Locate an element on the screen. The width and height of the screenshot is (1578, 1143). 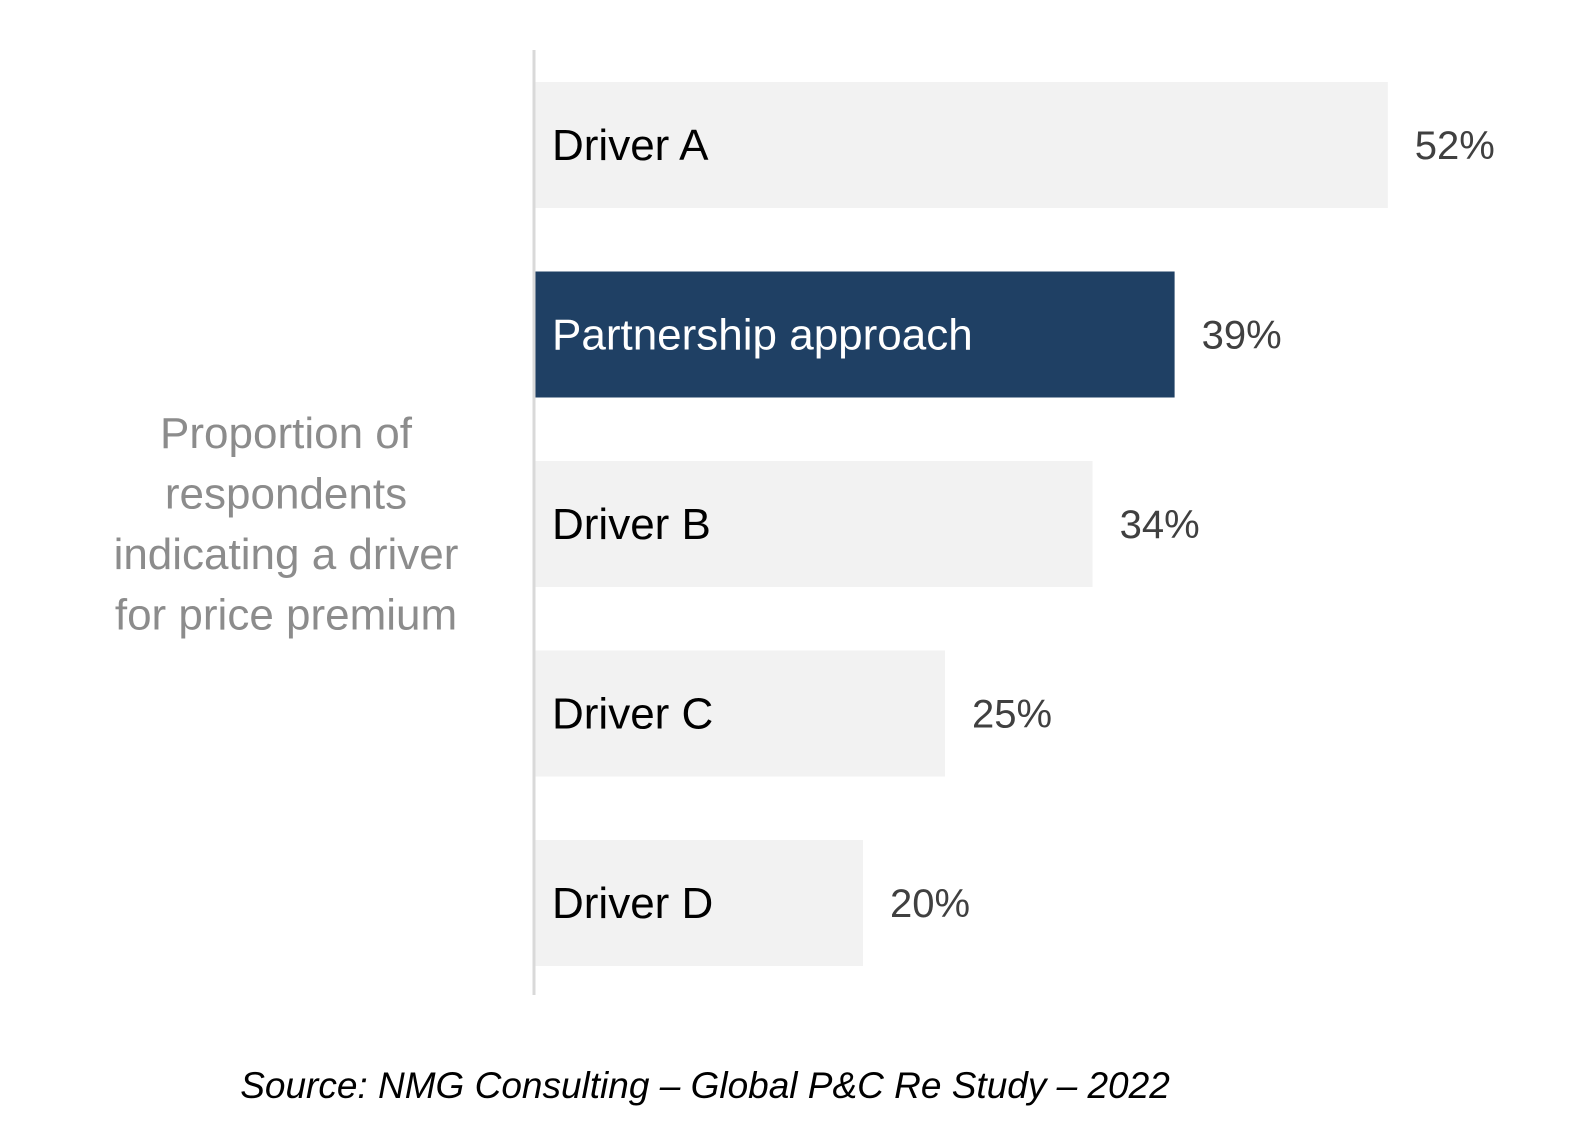
y-axis-title-line: for price premium is located at coordinates (286, 615).